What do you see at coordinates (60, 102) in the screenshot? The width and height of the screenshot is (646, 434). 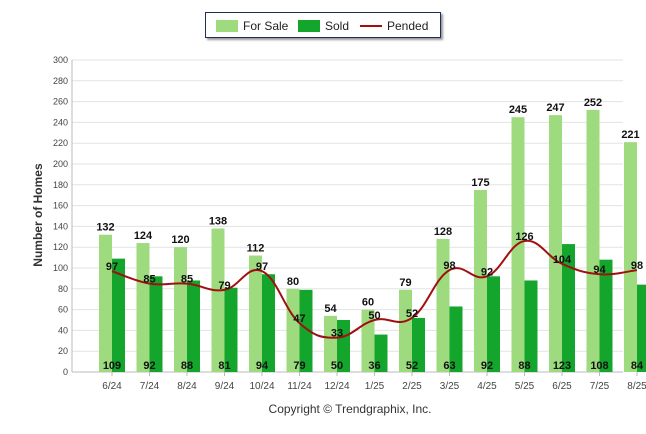 I see `y-tick-label: 260` at bounding box center [60, 102].